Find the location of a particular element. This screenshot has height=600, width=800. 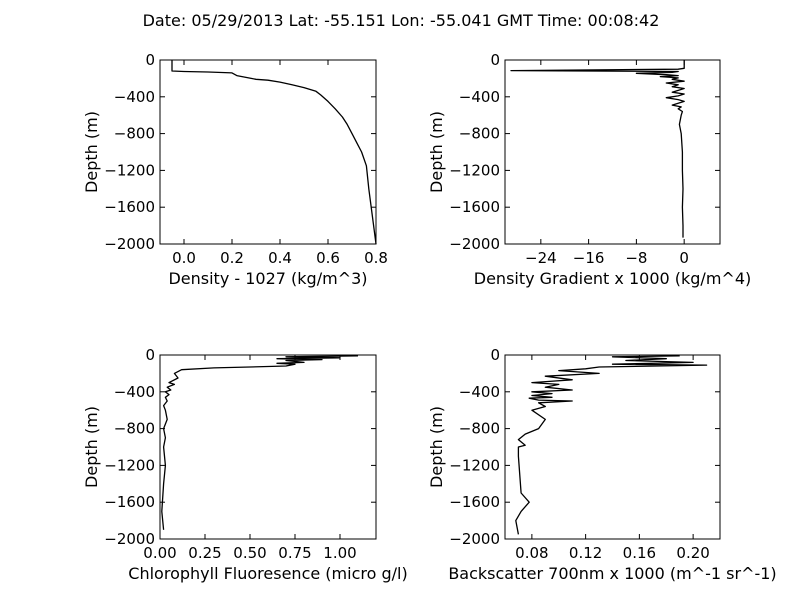

chart-density-gradient-ytick-label: 0 is located at coordinates (495, 60).